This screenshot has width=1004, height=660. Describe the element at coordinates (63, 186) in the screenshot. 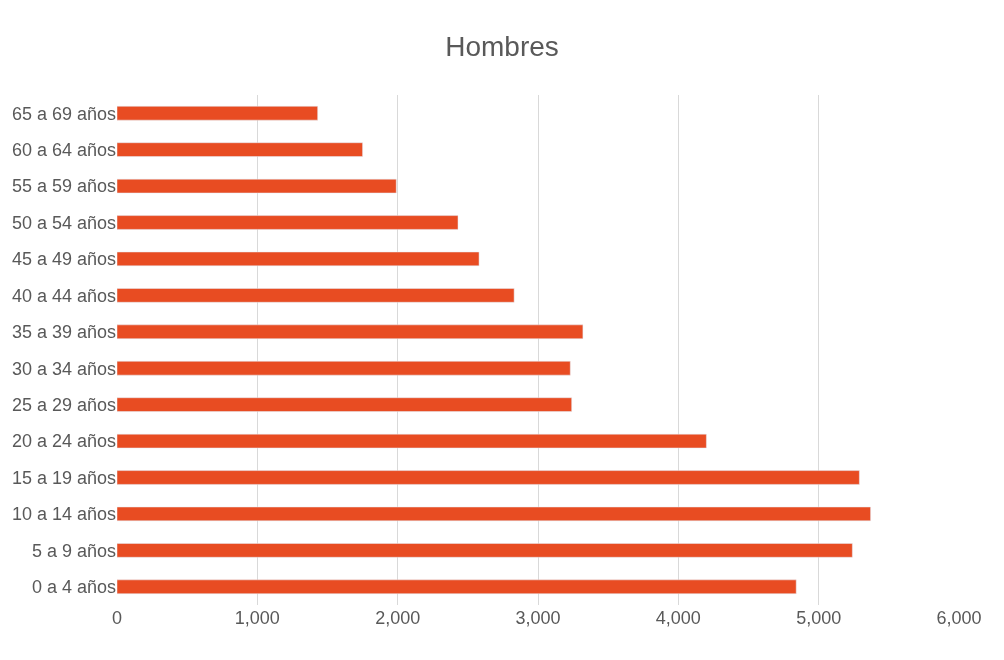

I see `y-tick-label: 55 a 59 años` at that location.